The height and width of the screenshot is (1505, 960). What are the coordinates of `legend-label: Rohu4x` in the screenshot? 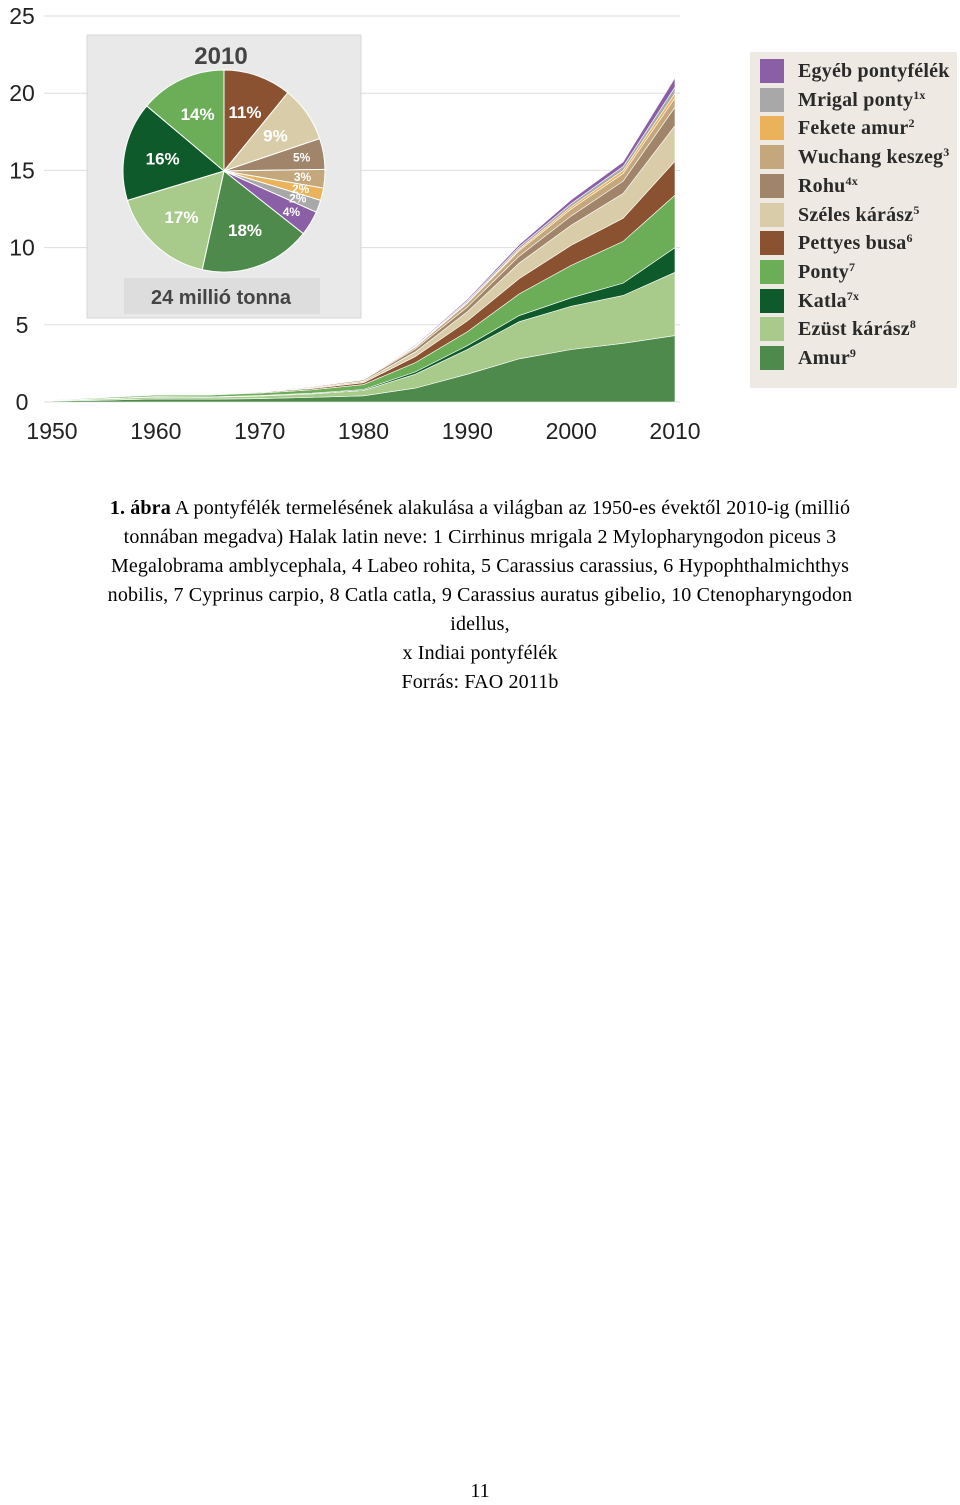 It's located at (828, 185).